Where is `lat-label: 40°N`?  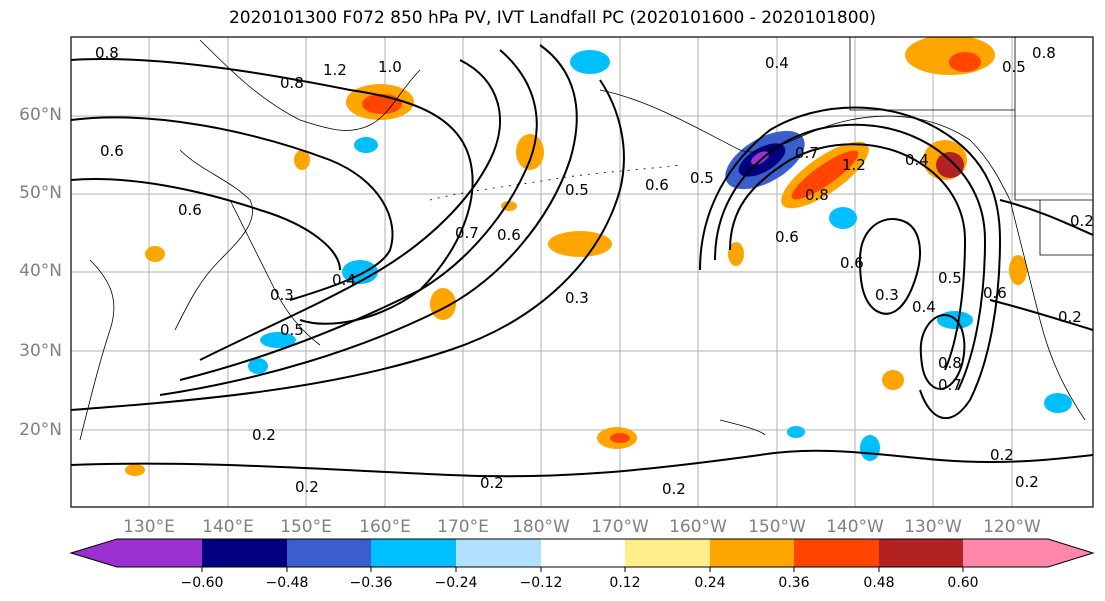
lat-label: 40°N is located at coordinates (40, 271).